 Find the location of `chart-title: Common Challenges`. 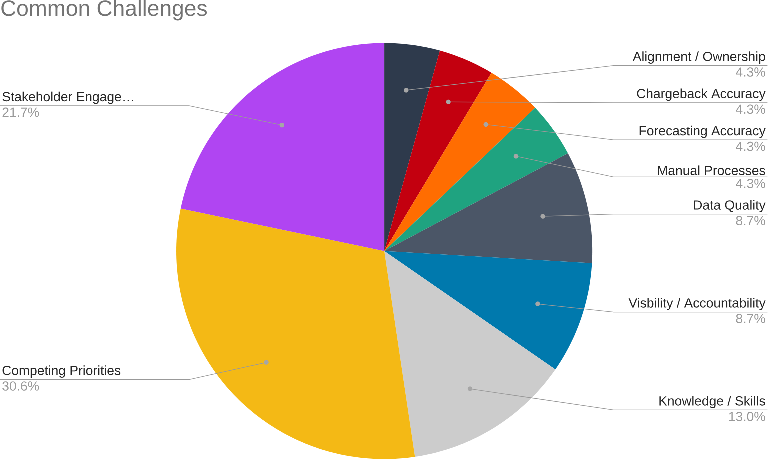

chart-title: Common Challenges is located at coordinates (105, 10).